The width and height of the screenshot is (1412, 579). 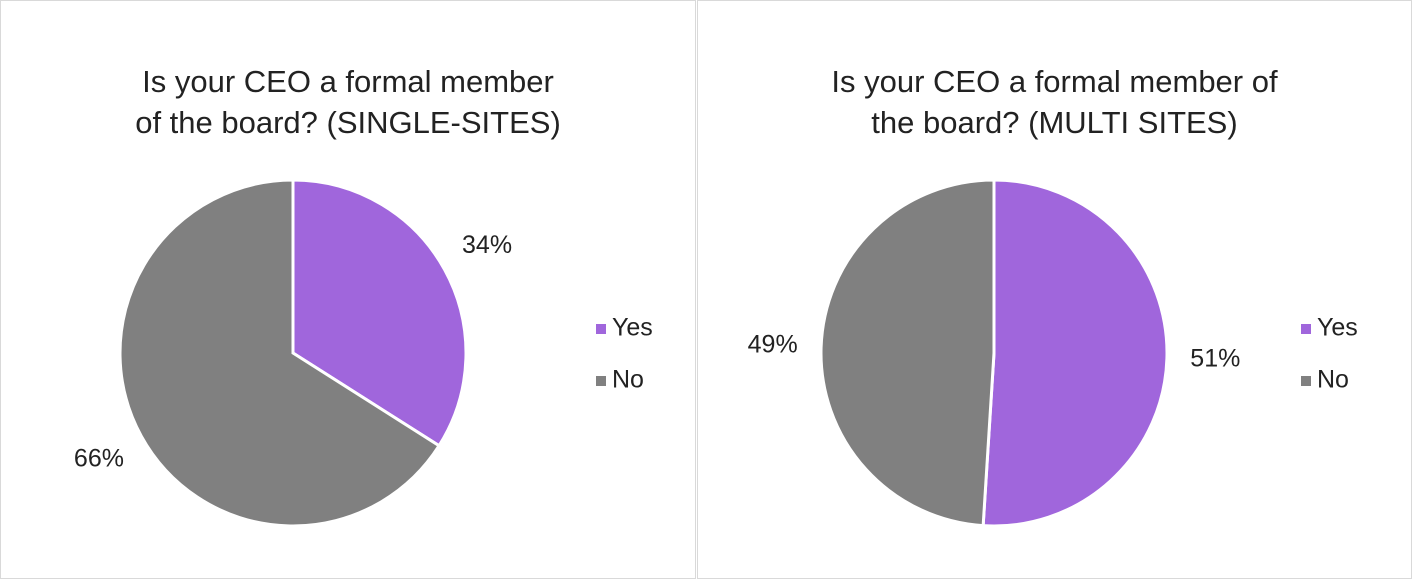 What do you see at coordinates (773, 345) in the screenshot?
I see `data-label: 49%` at bounding box center [773, 345].